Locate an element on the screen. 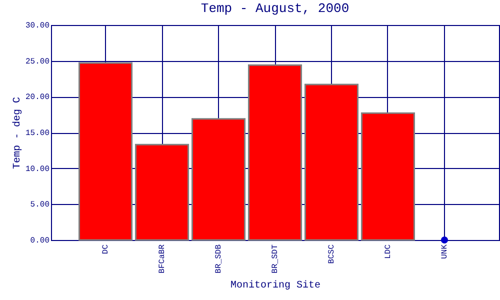  x-tick-label: BCSC is located at coordinates (331, 254).